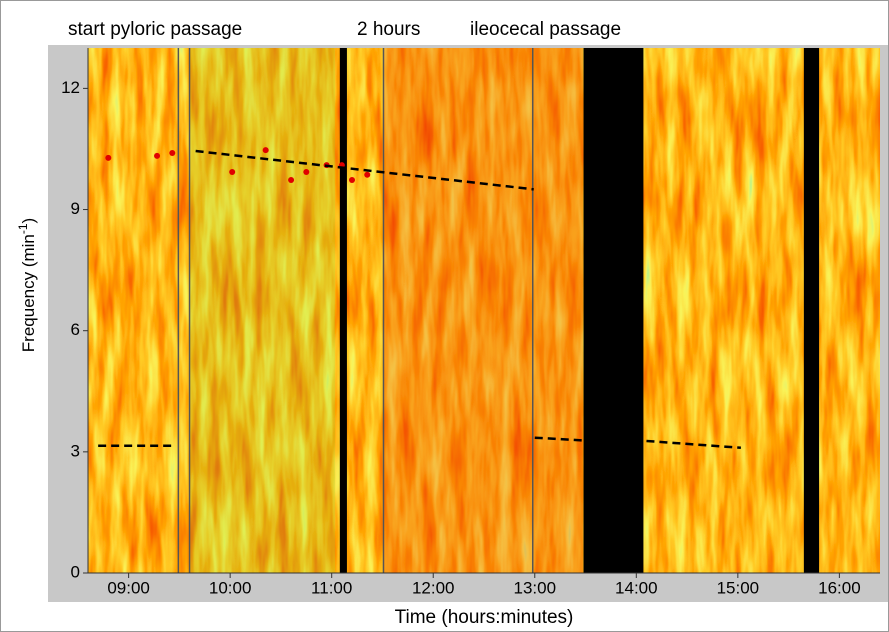 The width and height of the screenshot is (889, 632). I want to click on y-label-sup: -1, so click(23, 228).